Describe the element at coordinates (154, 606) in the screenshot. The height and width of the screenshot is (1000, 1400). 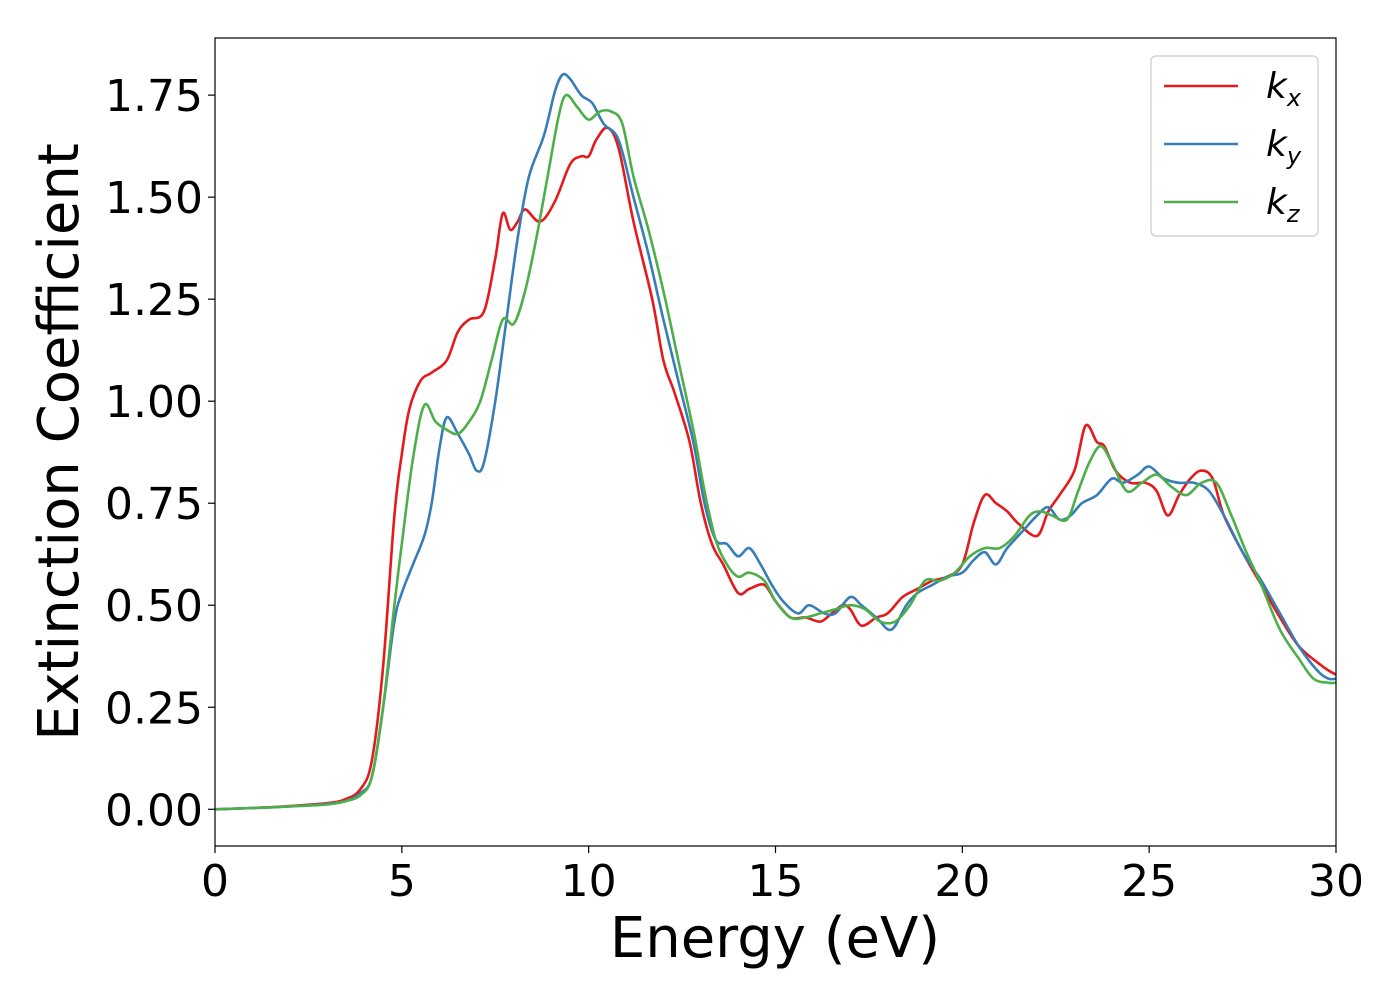
I see `y-tick-label: 0.50` at that location.